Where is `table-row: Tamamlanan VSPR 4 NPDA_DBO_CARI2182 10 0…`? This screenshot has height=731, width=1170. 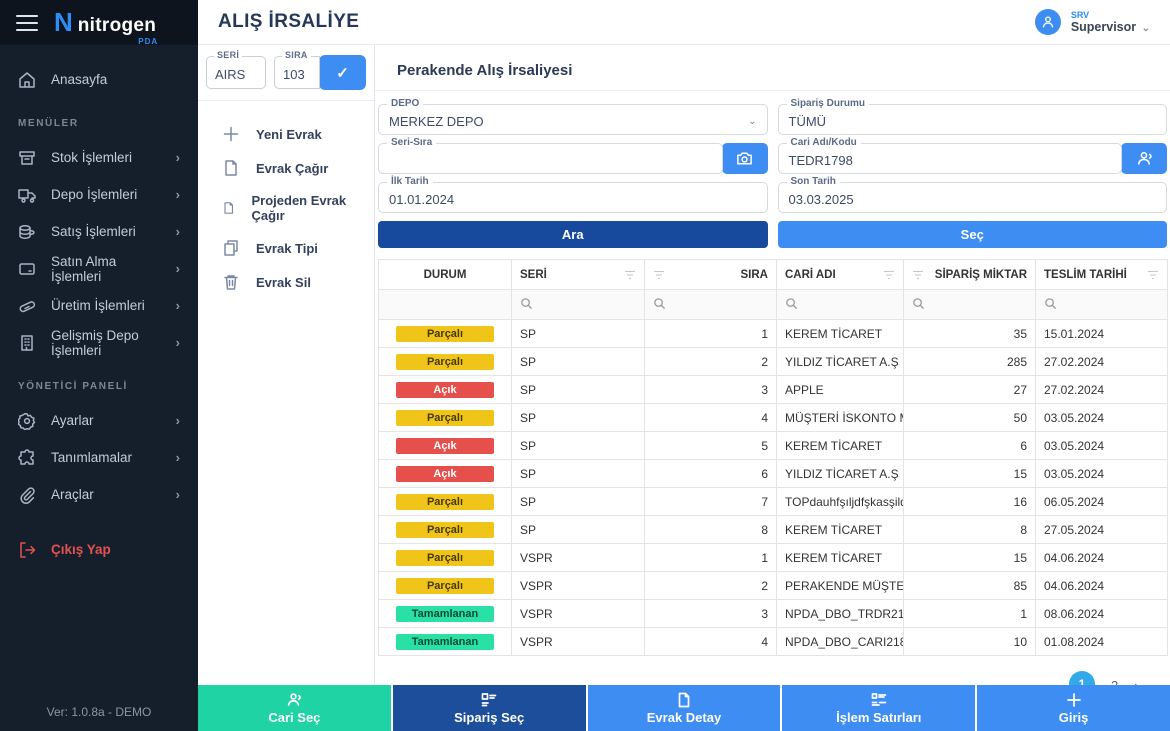
table-row: Tamamlanan VSPR 4 NPDA_DBO_CARI2182 10 0… is located at coordinates (773, 641).